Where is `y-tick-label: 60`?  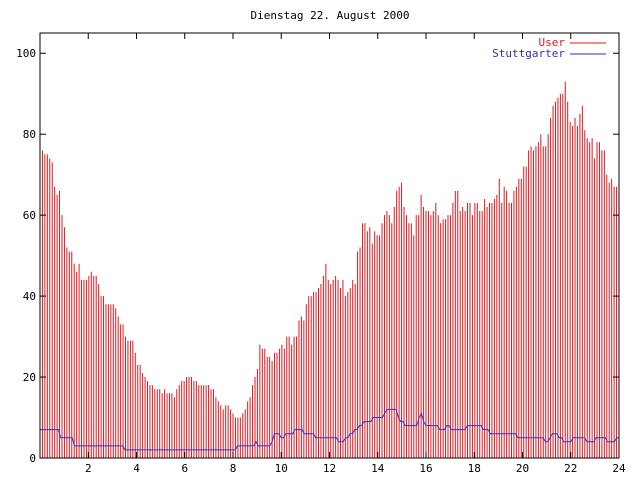
y-tick-label: 60 is located at coordinates (29, 215).